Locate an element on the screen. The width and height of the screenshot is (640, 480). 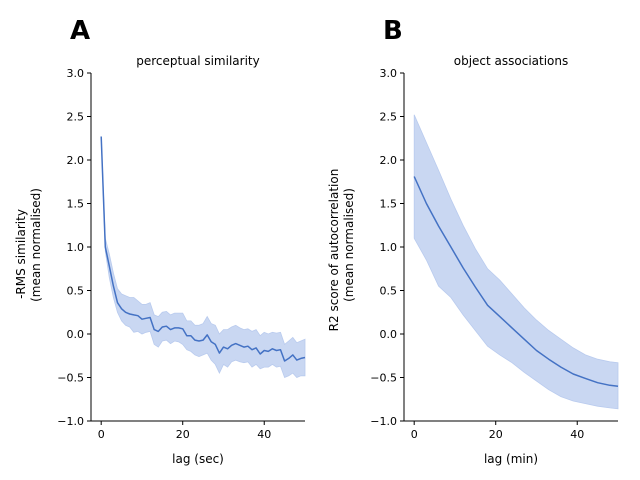
panel-b-x-tick-label: 20 is located at coordinates (496, 434).